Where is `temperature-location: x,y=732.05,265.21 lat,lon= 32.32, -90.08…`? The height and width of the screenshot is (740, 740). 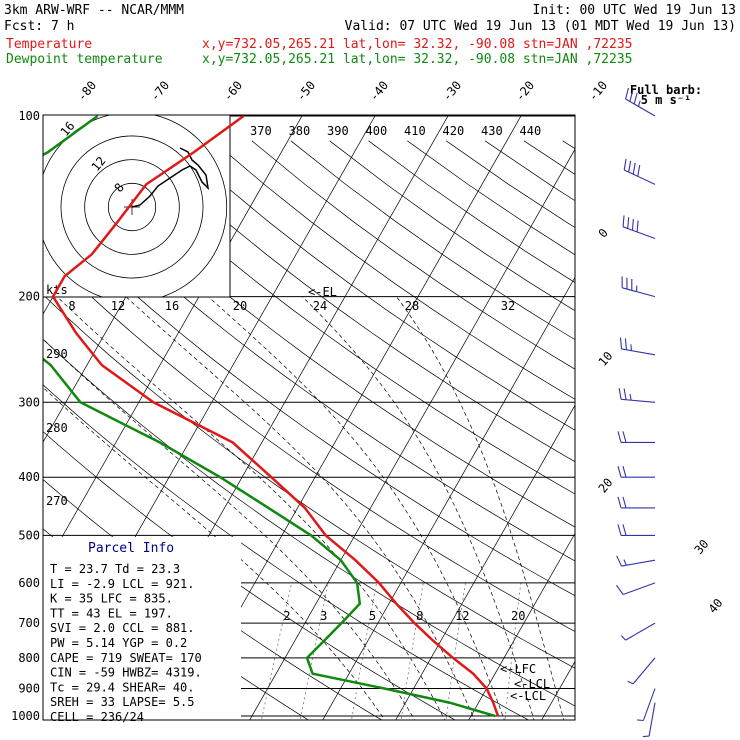
temperature-location: x,y=732.05,265.21 lat,lon= 32.32, -90.08… is located at coordinates (417, 44).